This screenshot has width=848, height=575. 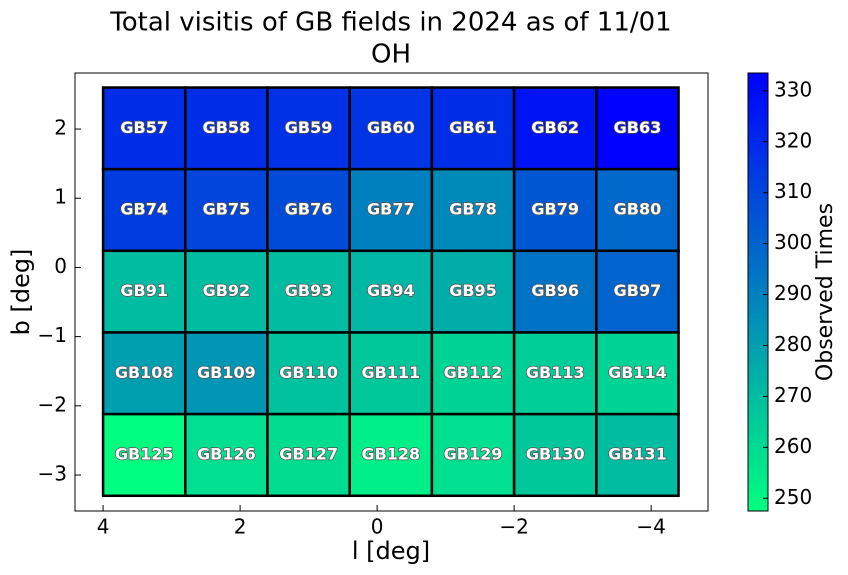 I want to click on chart-subtitle: OH, so click(x=391, y=55).